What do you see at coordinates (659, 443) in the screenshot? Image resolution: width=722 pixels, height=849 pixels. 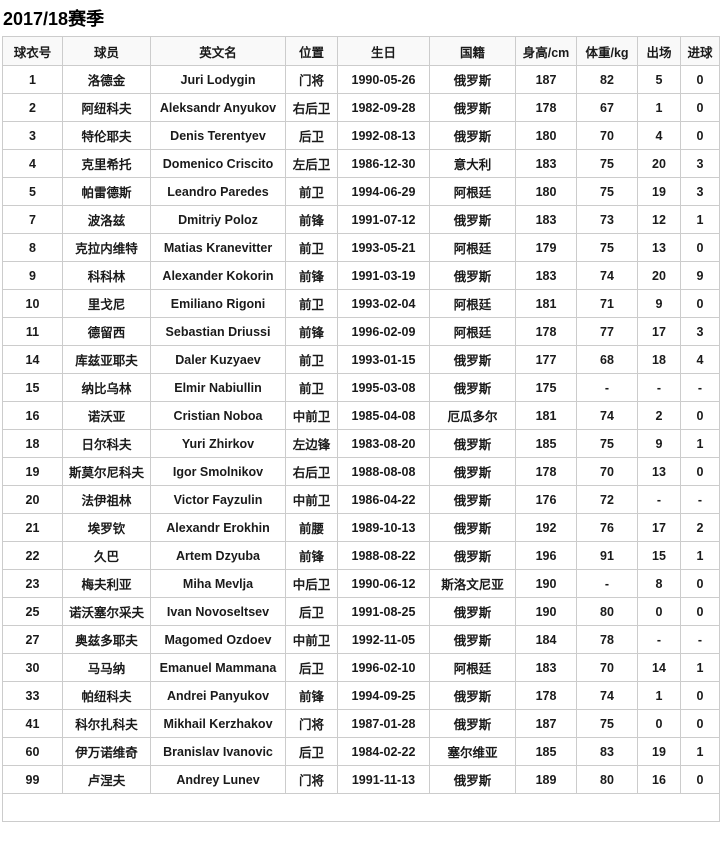 I see `cell-appearances: 9` at bounding box center [659, 443].